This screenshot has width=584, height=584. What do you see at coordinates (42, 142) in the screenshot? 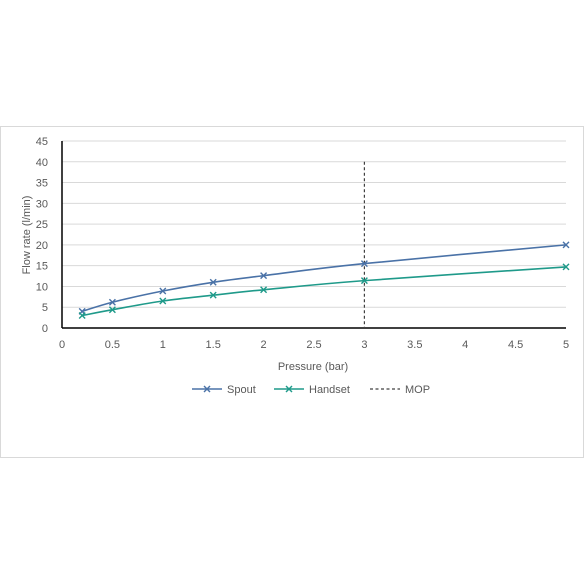
I see `y-tick-label: 45` at bounding box center [42, 142].